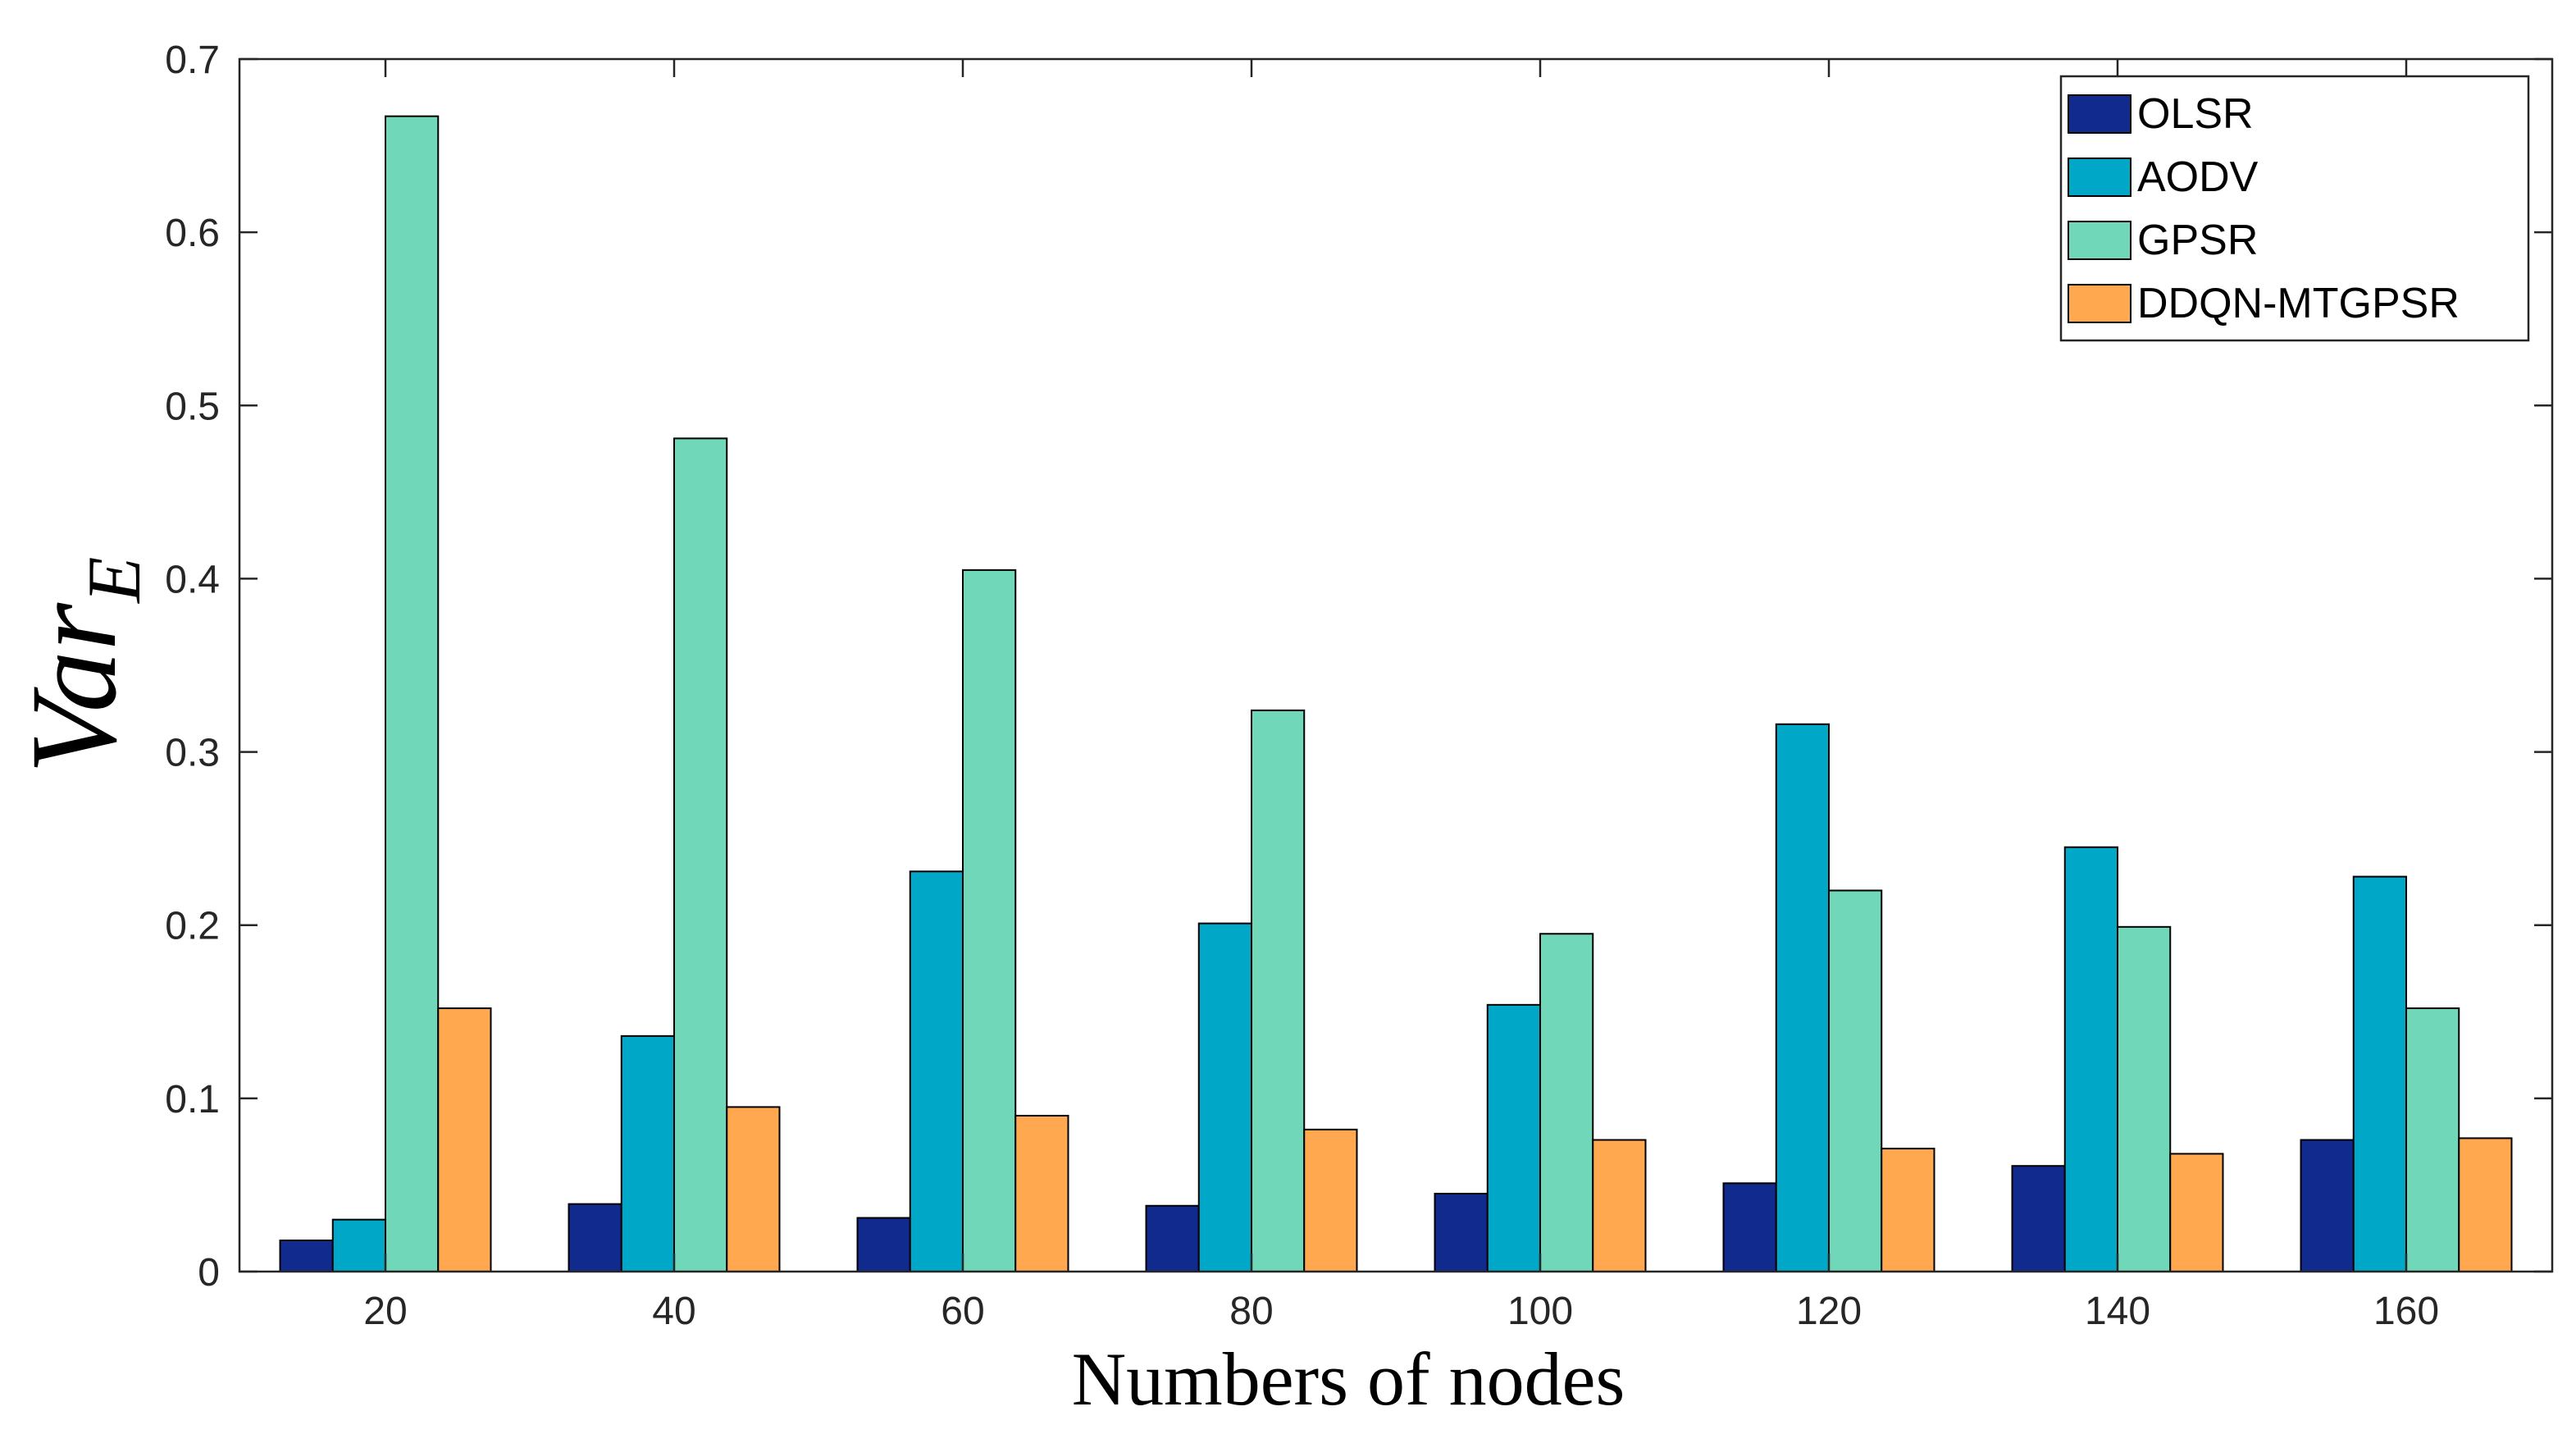 This screenshot has width=2576, height=1434. I want to click on y-axis-label: VarE, so click(81, 665).